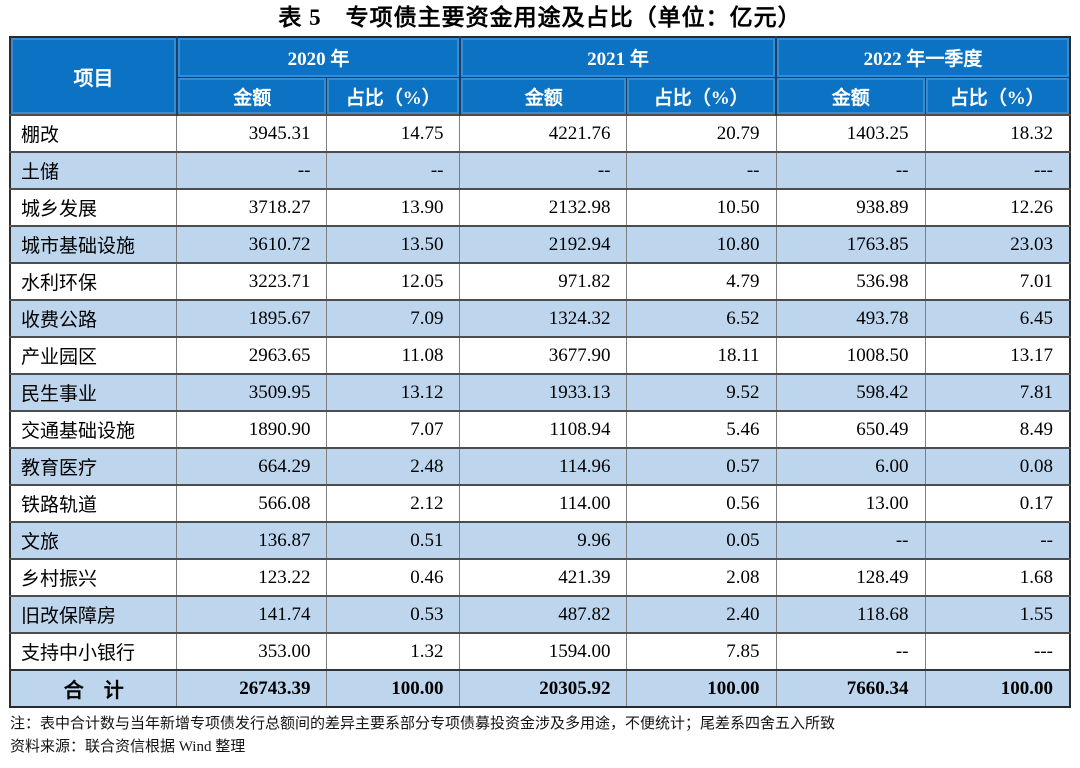 This screenshot has width=1080, height=768. I want to click on amount-cell: 118.68, so click(850, 614).